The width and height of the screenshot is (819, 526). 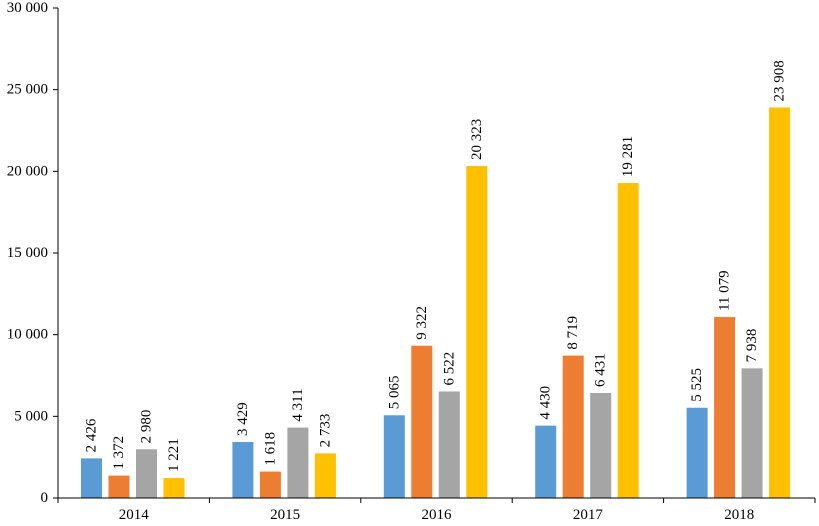 What do you see at coordinates (739, 515) in the screenshot?
I see `x-tick-label: 2018` at bounding box center [739, 515].